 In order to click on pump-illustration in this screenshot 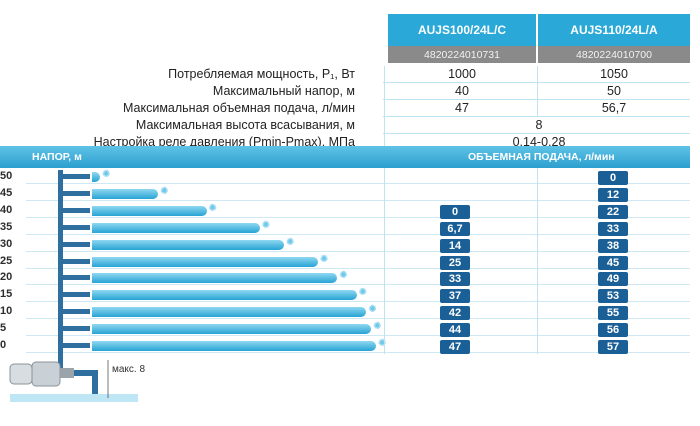, I will do `click(73, 381)`.